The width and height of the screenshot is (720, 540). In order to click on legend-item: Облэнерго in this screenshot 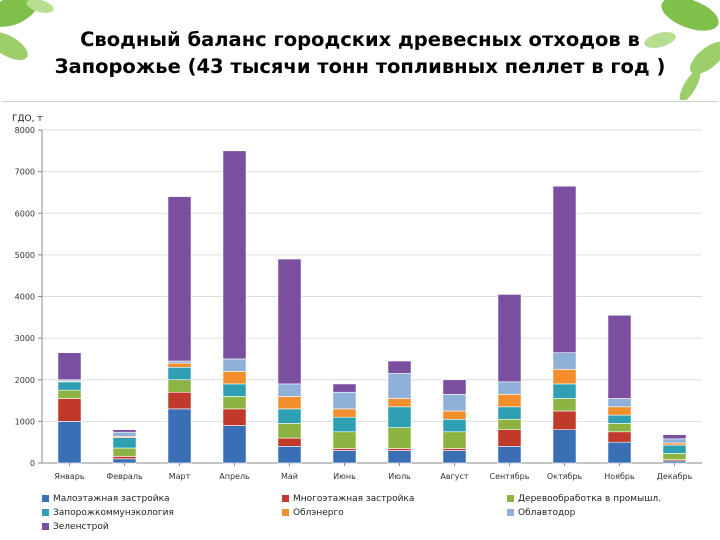, I will do `click(313, 513)`.